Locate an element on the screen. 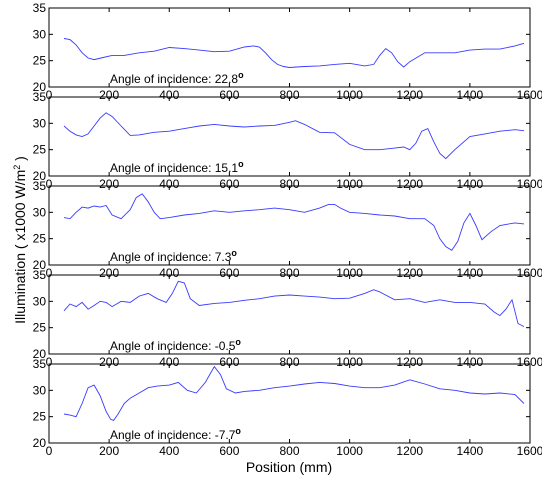  angle-annotation: Angle of incidence: 15.1o is located at coordinates (177, 167).